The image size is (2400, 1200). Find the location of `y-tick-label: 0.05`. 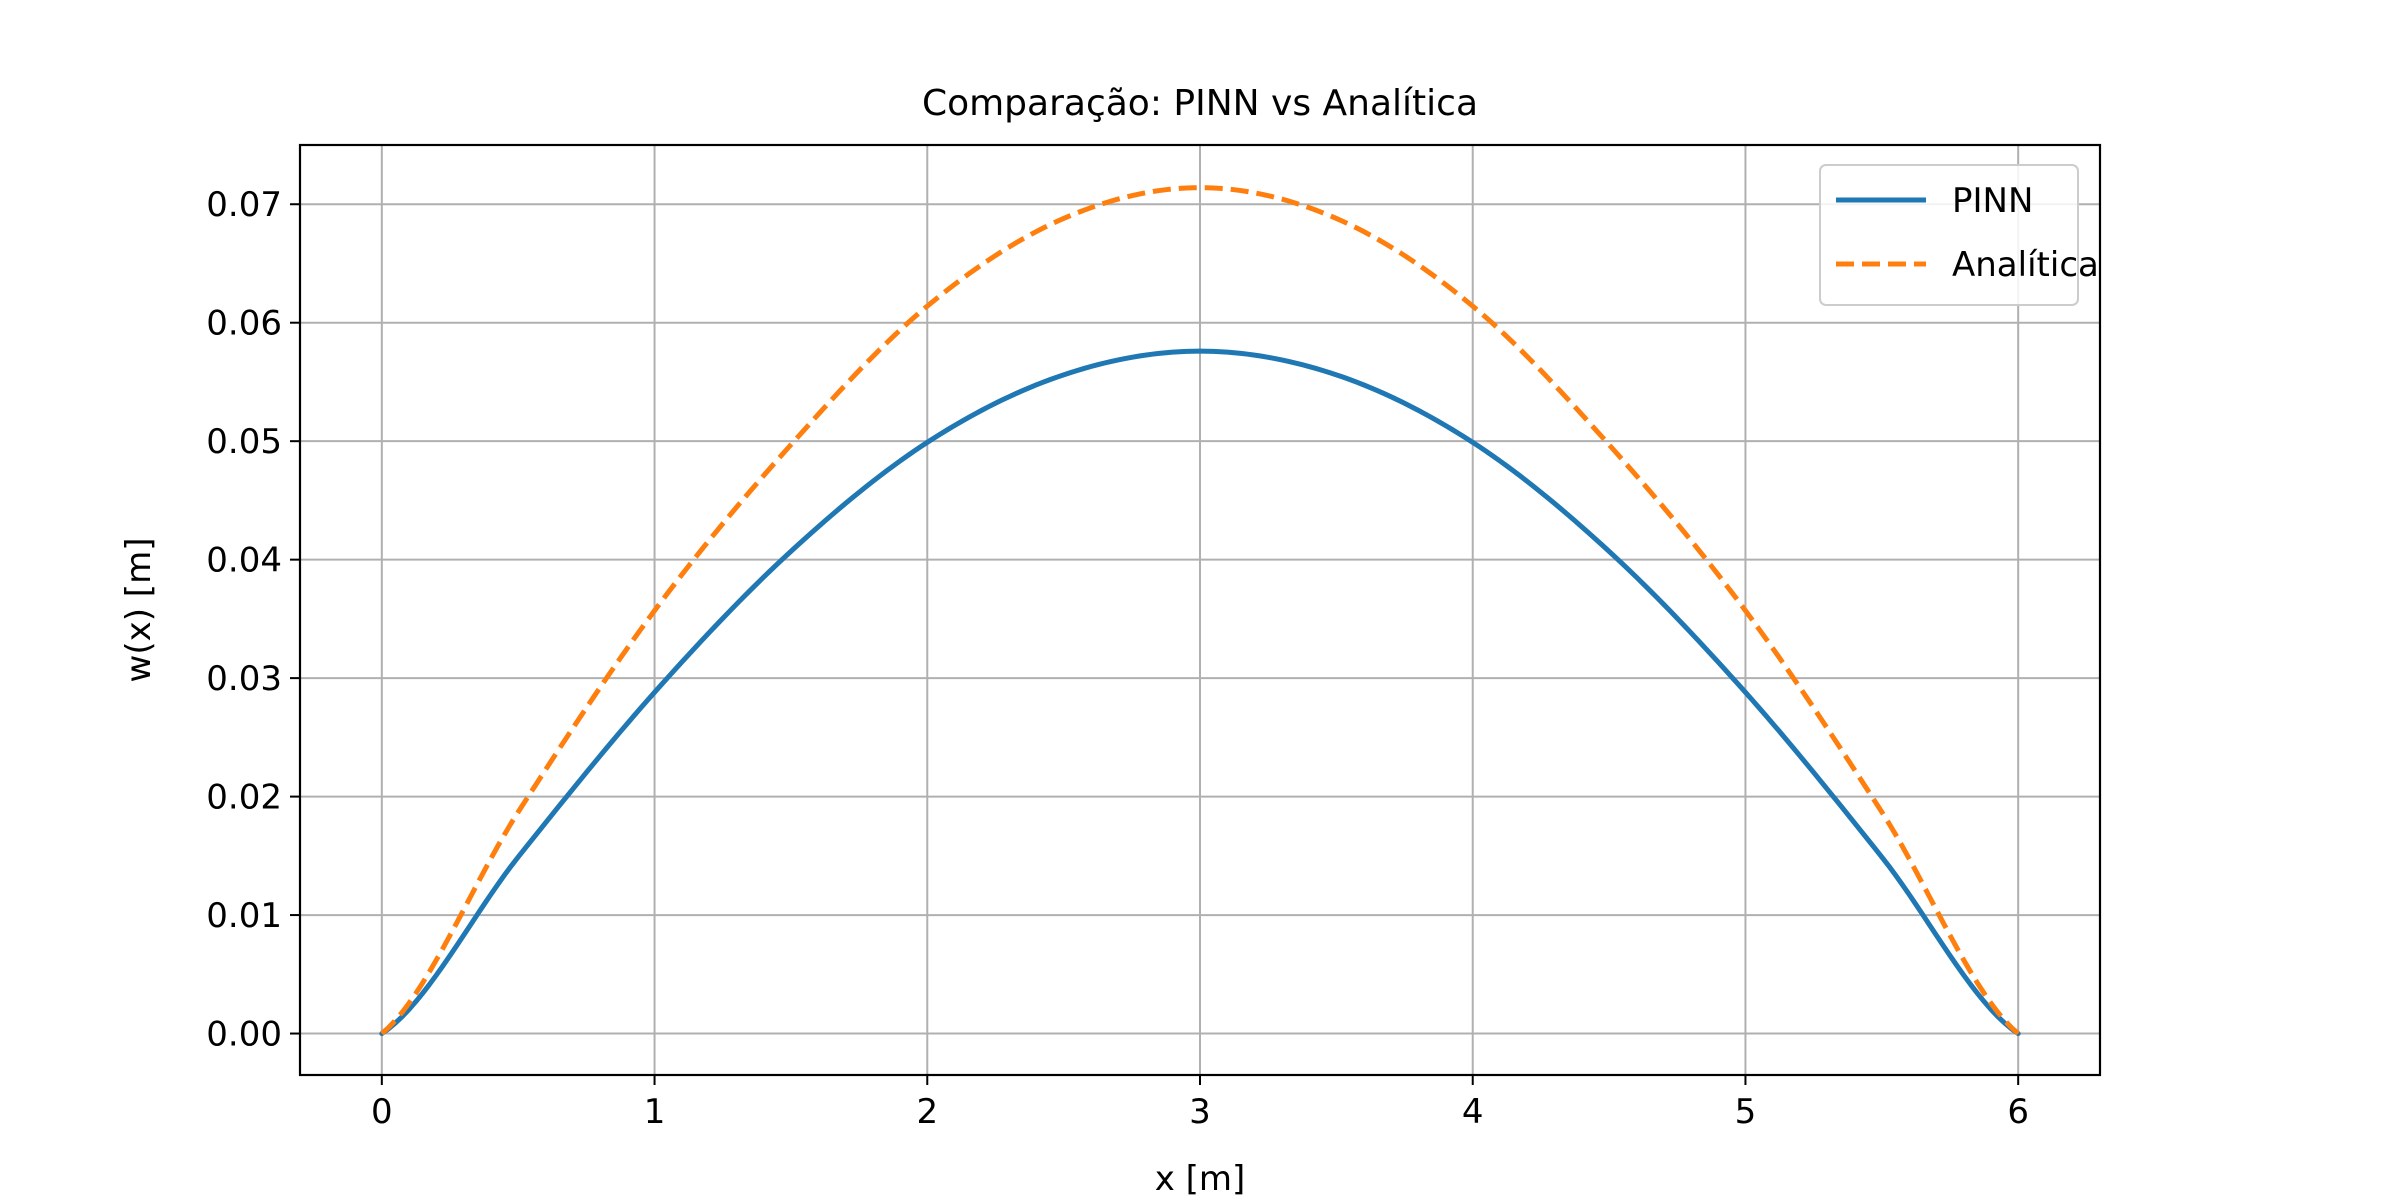

y-tick-label: 0.05 is located at coordinates (244, 442).